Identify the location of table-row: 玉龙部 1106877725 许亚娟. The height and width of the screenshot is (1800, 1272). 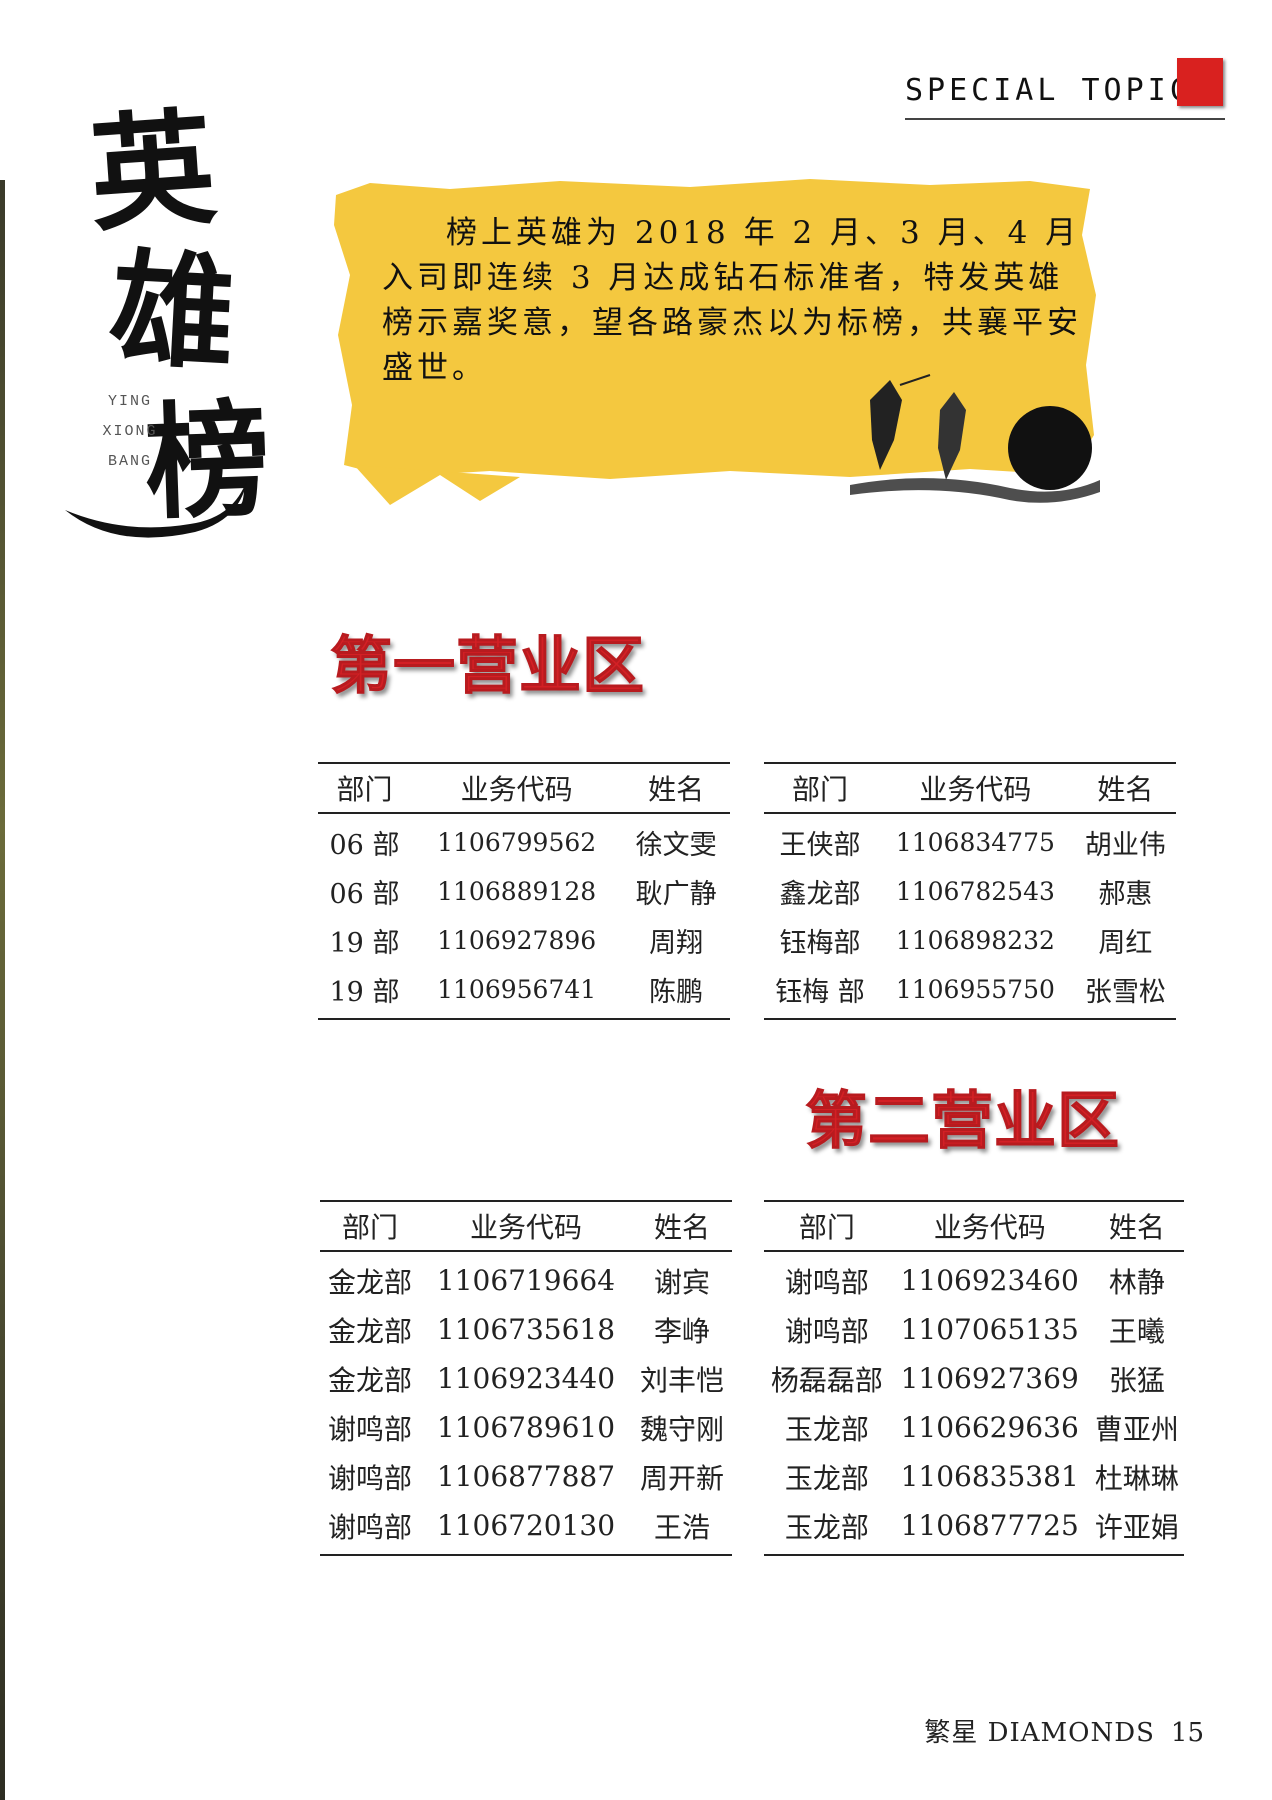
(974, 1528).